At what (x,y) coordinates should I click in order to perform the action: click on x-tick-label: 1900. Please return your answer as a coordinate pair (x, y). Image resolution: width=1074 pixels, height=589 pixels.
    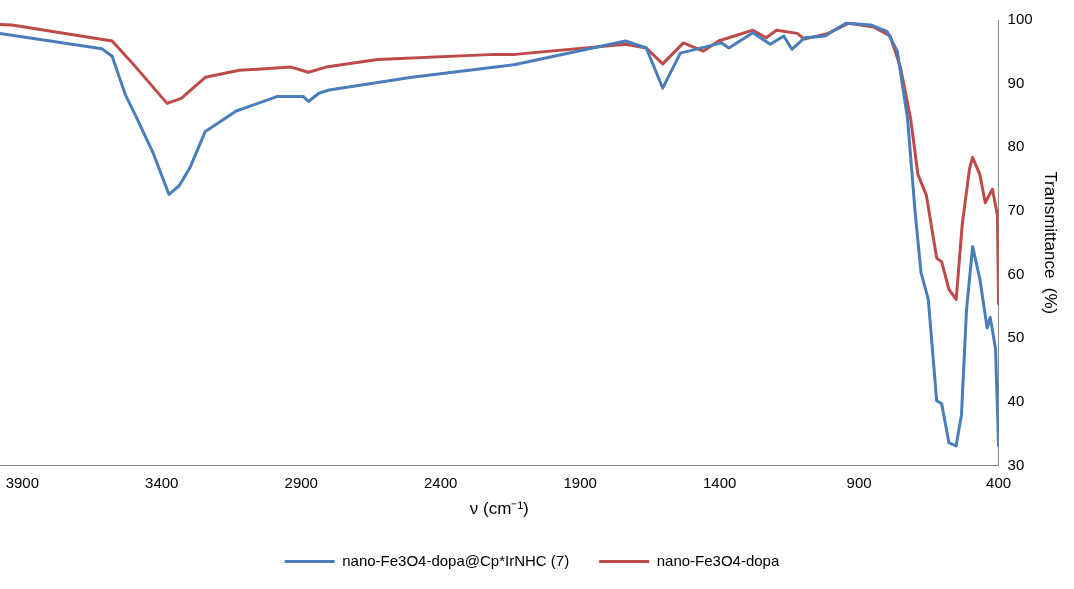
    Looking at the image, I should click on (580, 482).